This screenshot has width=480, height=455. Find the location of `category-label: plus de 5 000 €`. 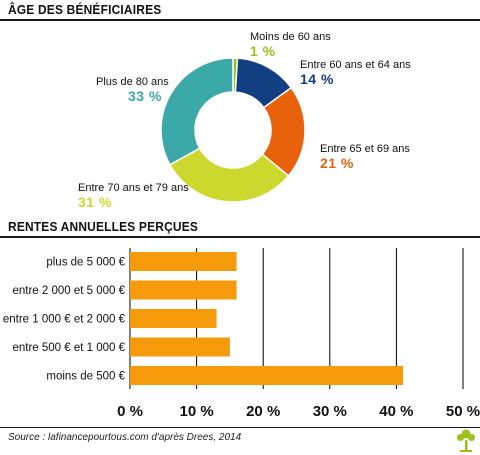

category-label: plus de 5 000 € is located at coordinates (85, 263).